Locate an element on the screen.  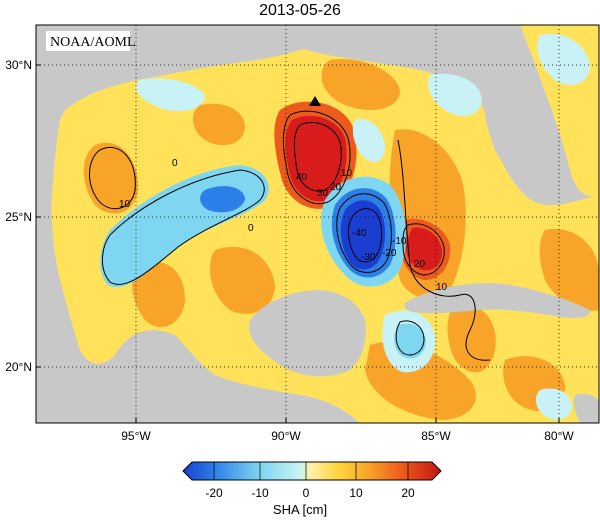
lon-tick-label: 90°W is located at coordinates (286, 436).